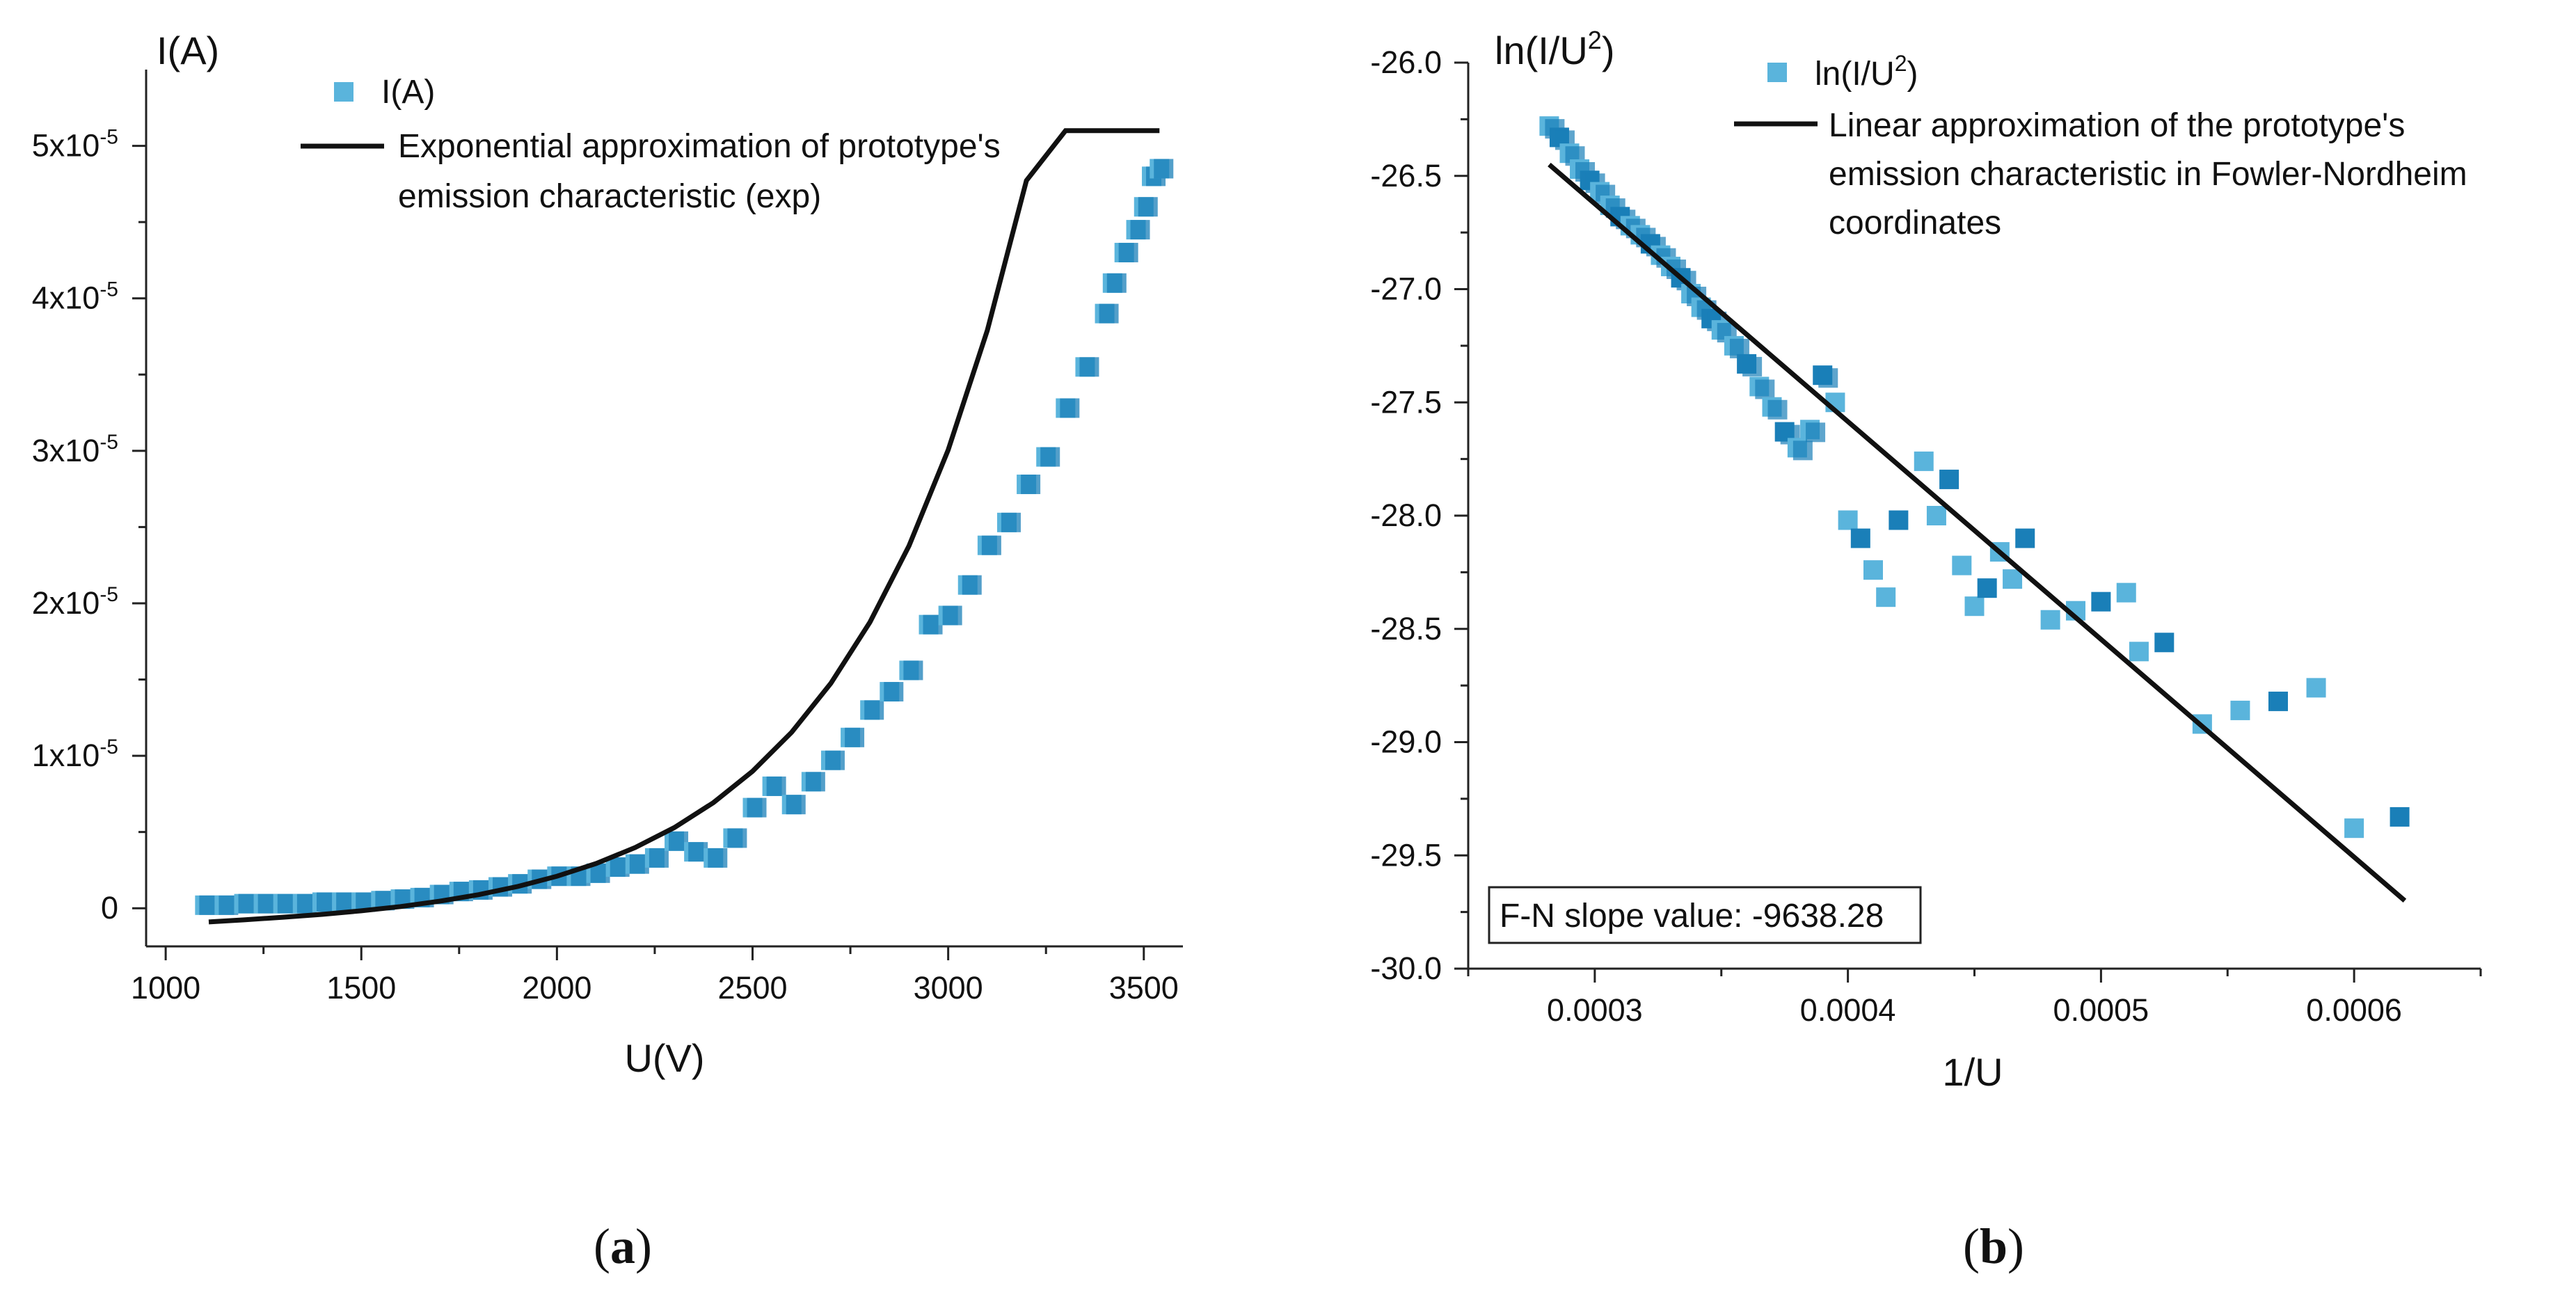  I want to click on panel-b-x-axis-label: 1/U, so click(1972, 1072).